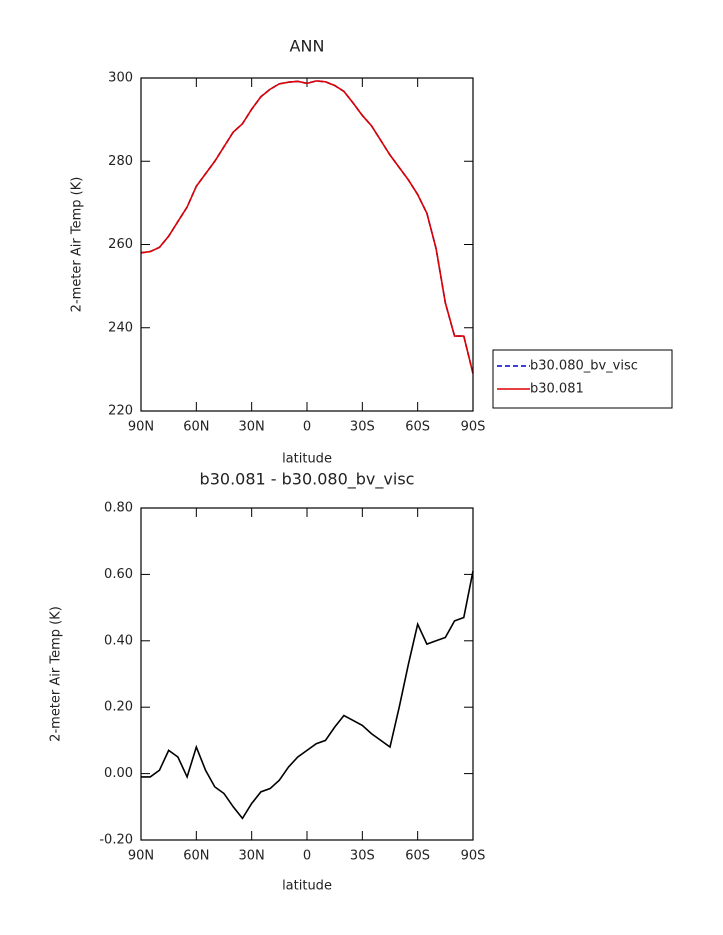 This screenshot has width=723, height=935. I want to click on y-tick-label: 260, so click(120, 244).